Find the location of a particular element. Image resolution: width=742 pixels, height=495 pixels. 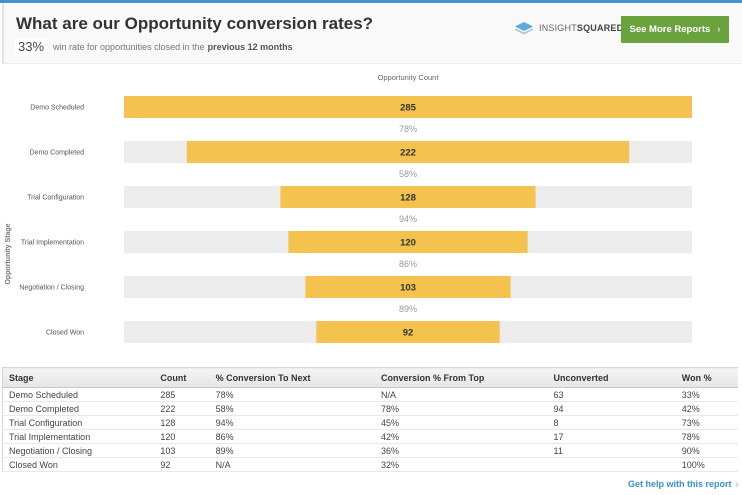

bar-value-label: 222 is located at coordinates (408, 153).